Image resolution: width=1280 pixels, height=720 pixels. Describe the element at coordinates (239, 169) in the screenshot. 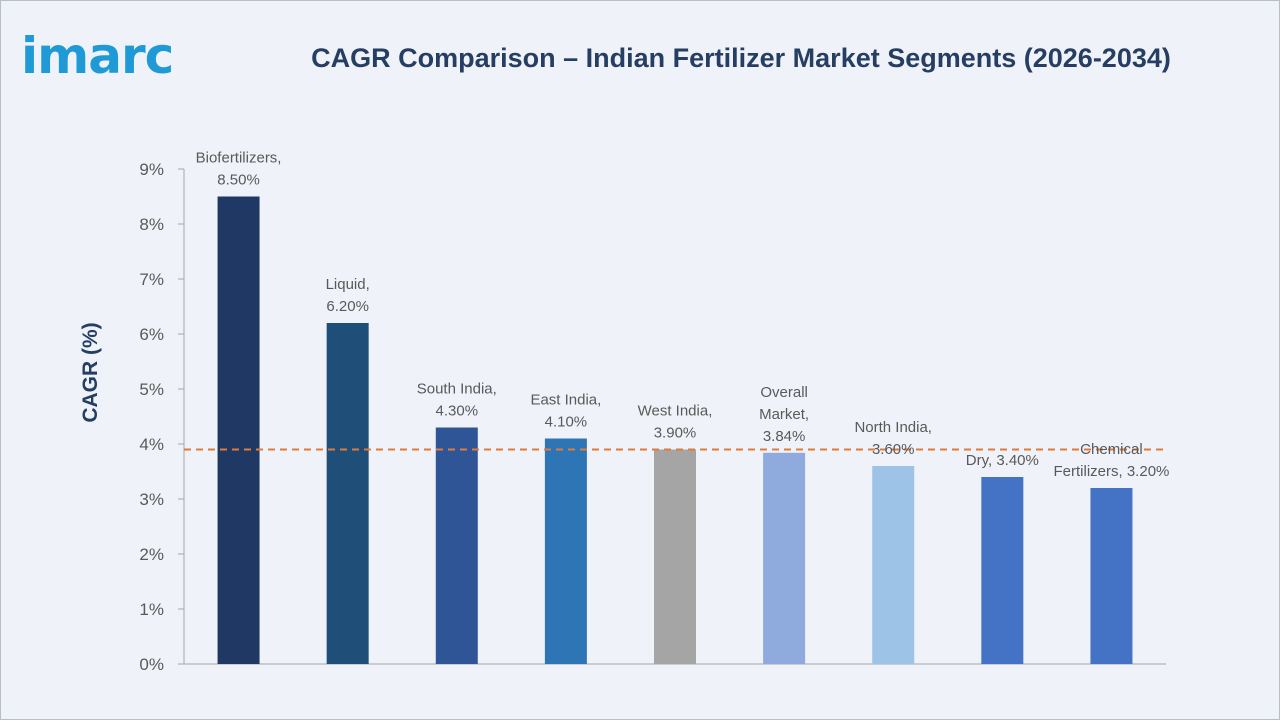

I see `data-label: Biofertilizers, 8.50%` at that location.